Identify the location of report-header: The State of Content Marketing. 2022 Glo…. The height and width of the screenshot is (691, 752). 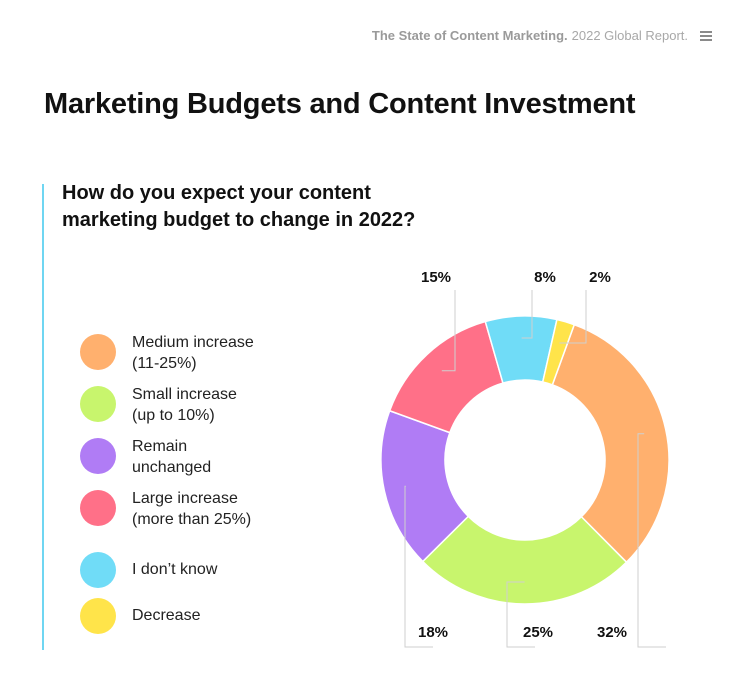
(542, 35).